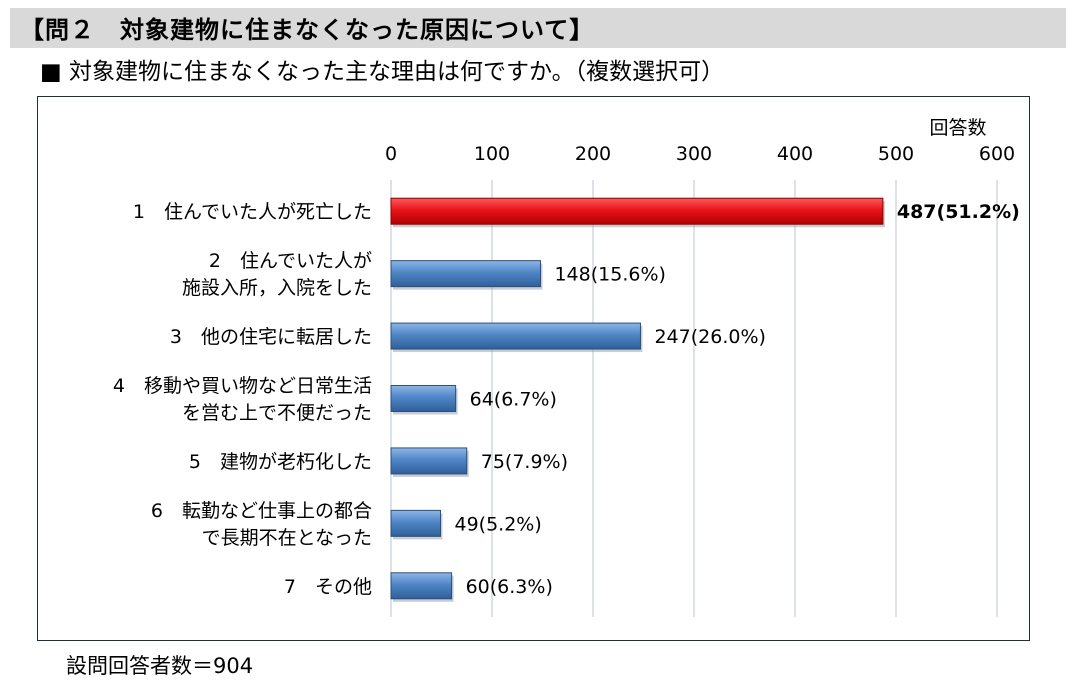  What do you see at coordinates (896, 154) in the screenshot?
I see `x-tick-label: 500` at bounding box center [896, 154].